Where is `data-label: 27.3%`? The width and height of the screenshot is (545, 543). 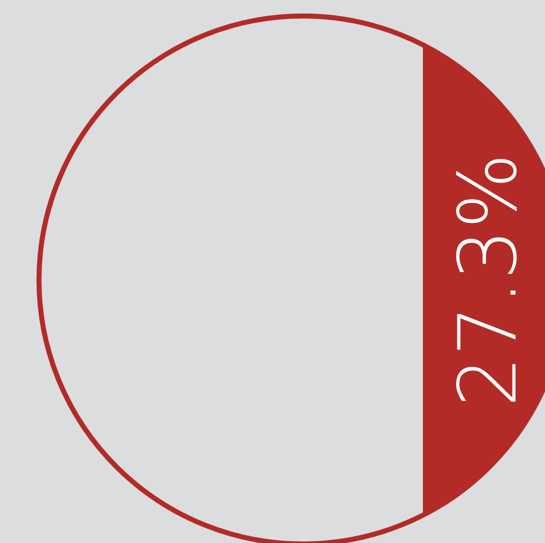 data-label: 27.3% is located at coordinates (487, 280).